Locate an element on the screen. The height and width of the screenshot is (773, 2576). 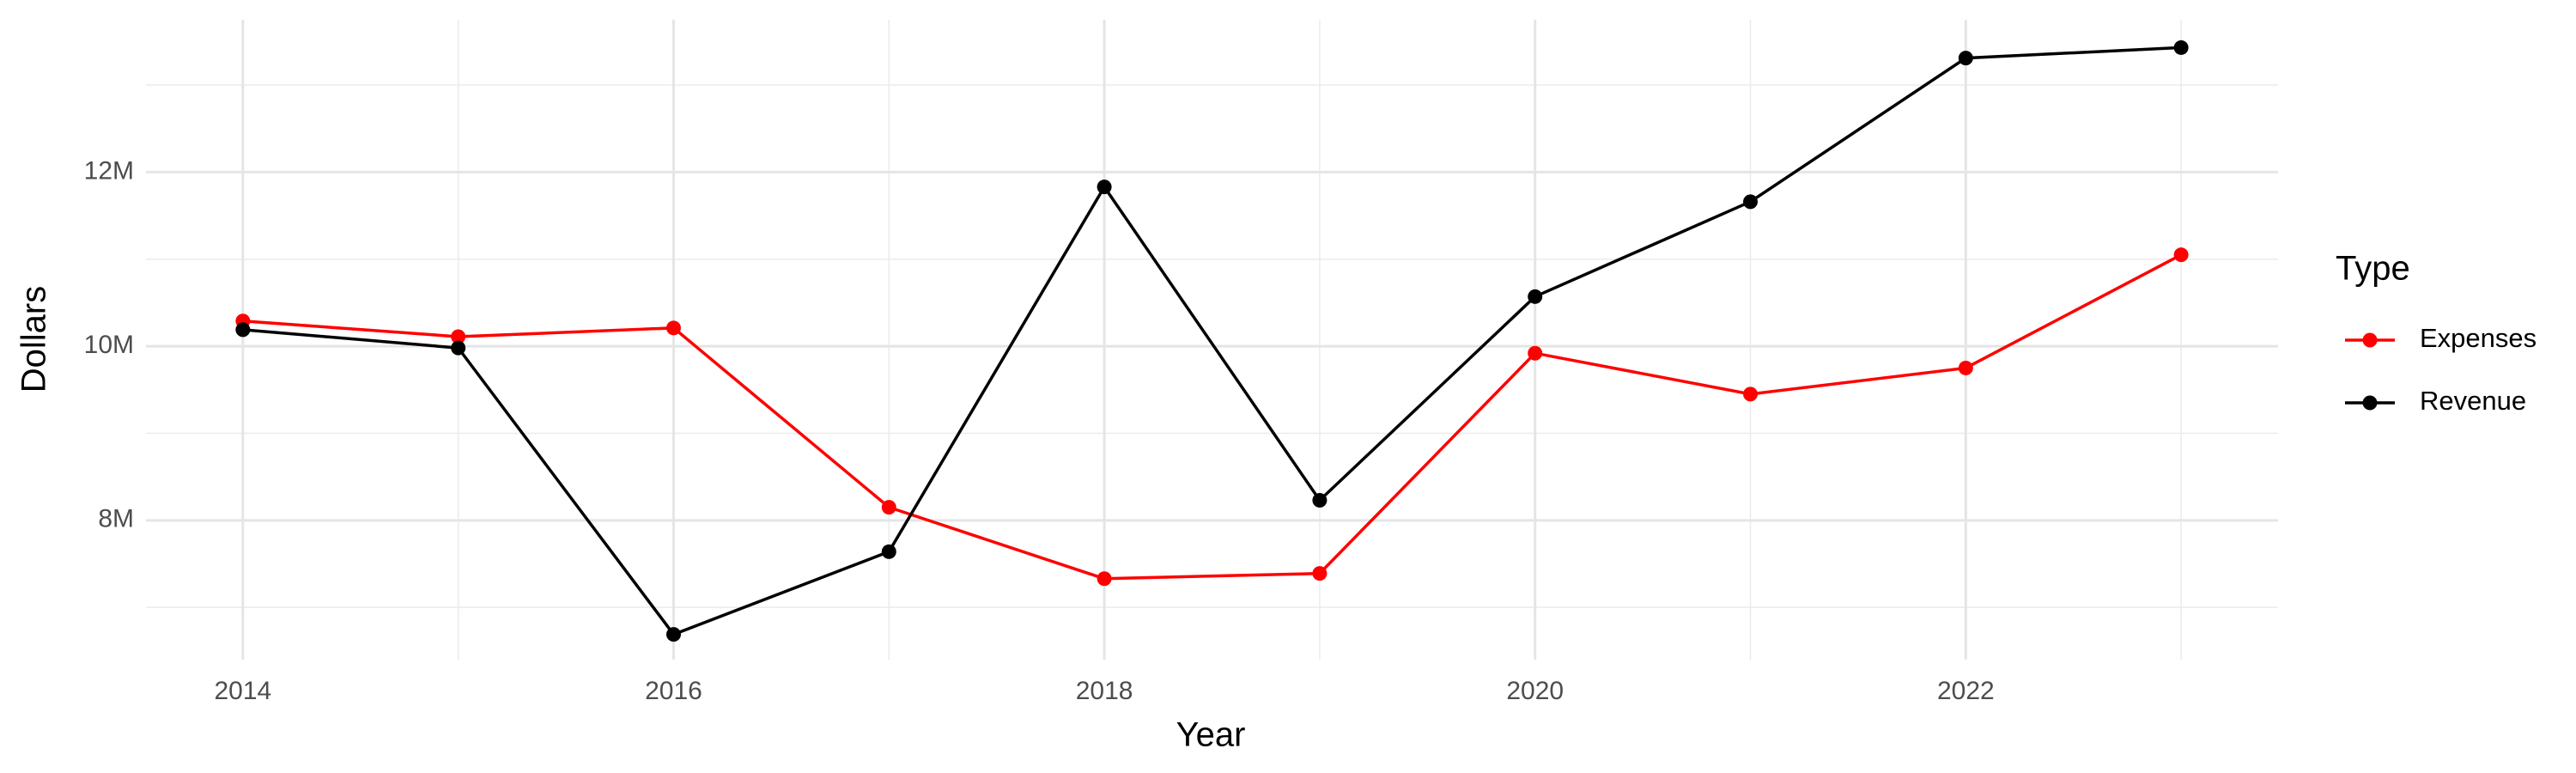
x-tick-label: 2018 is located at coordinates (1104, 691).